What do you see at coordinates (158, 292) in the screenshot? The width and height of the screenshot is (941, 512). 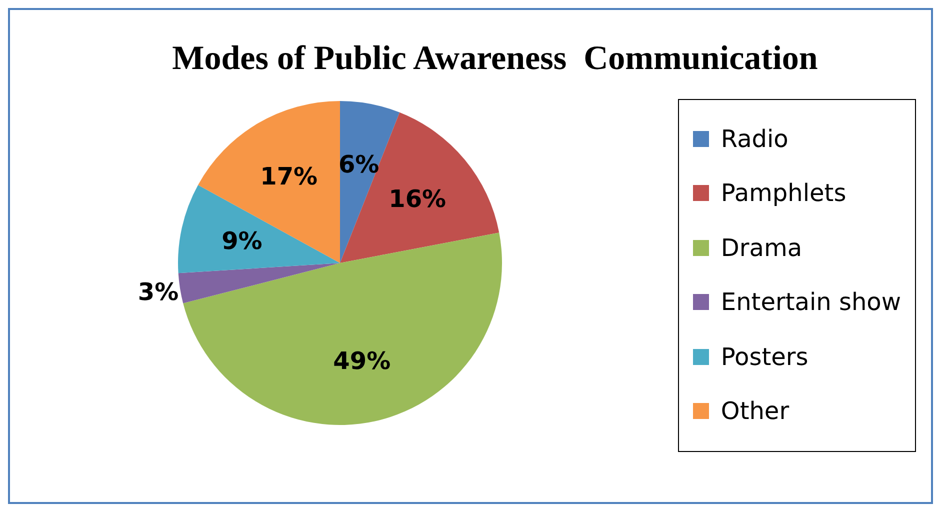 I see `data-label: 3%` at bounding box center [158, 292].